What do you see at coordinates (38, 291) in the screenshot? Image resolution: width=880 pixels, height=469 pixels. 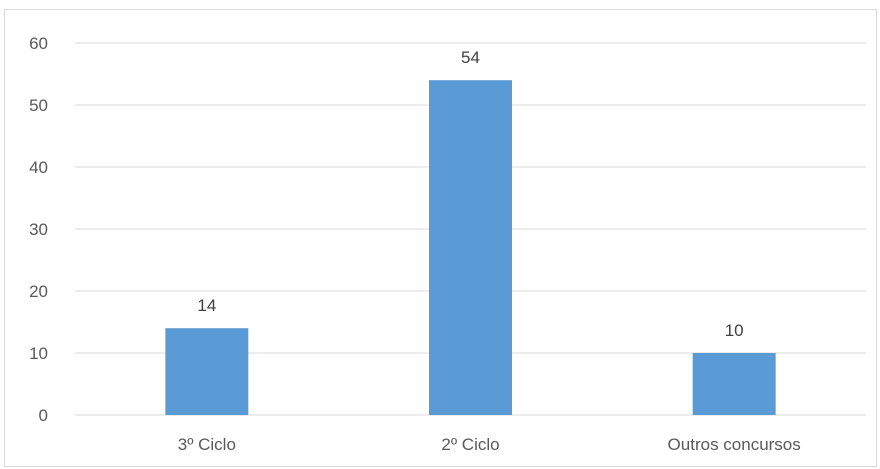 I see `y-tick-label: 20` at bounding box center [38, 291].